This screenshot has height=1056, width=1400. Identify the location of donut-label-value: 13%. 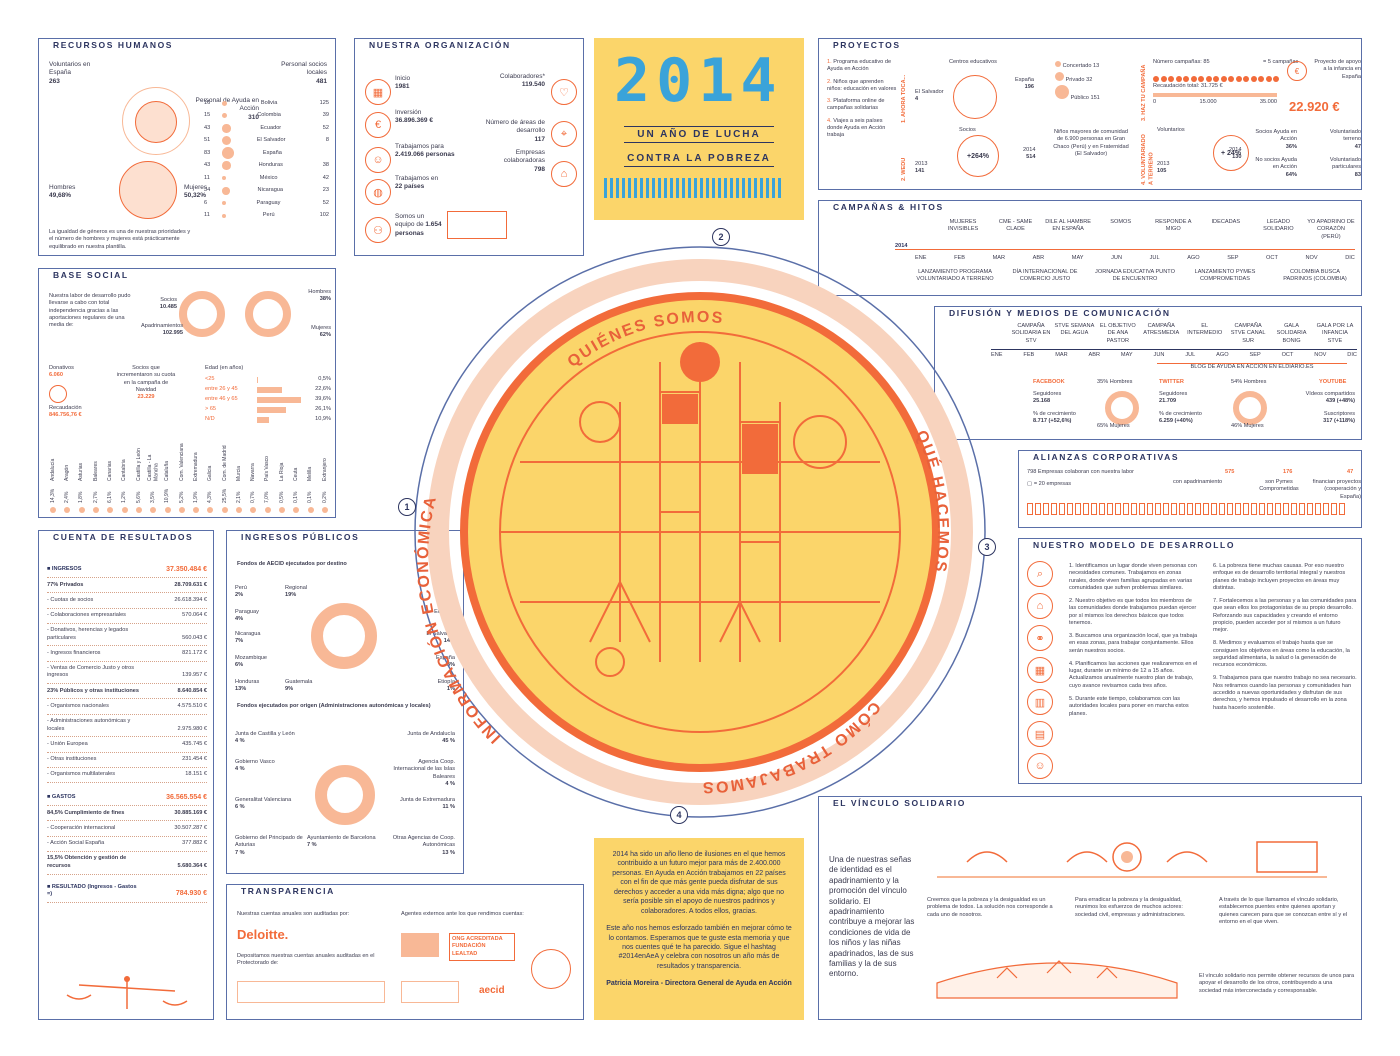
(241, 689).